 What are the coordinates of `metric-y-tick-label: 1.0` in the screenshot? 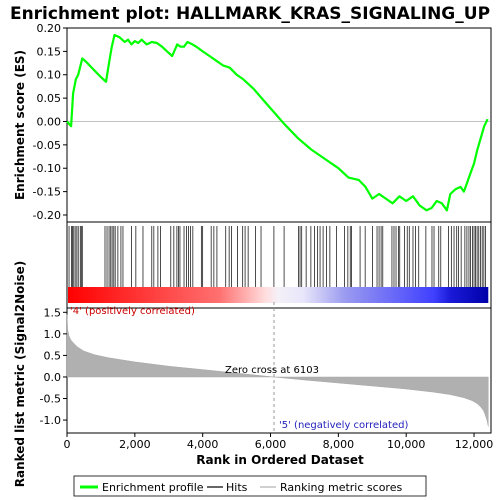 It's located at (53, 334).